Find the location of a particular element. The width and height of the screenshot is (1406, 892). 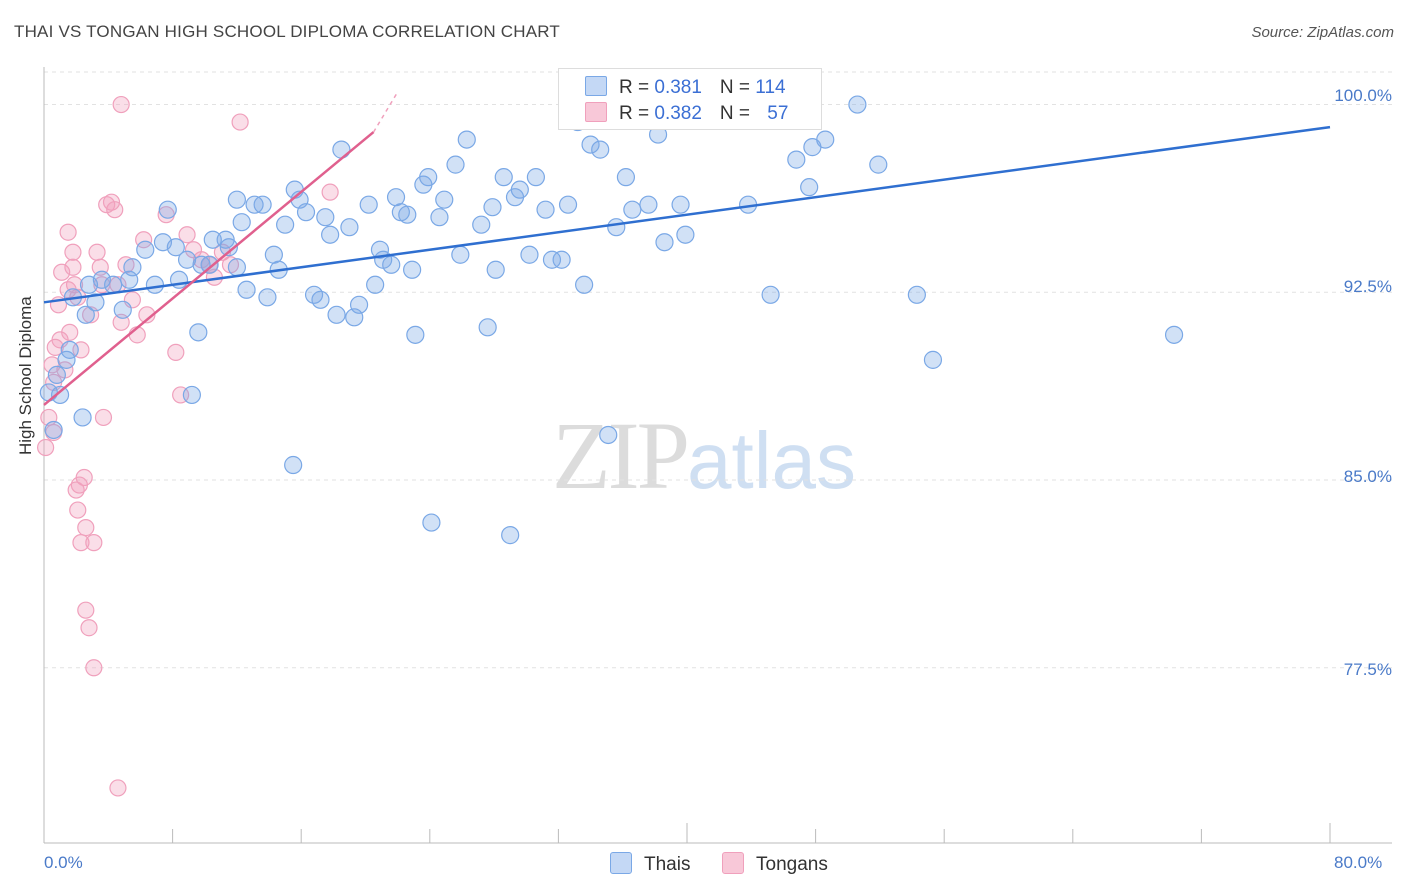

y-tick-label: 85.0% is located at coordinates (1367, 476).